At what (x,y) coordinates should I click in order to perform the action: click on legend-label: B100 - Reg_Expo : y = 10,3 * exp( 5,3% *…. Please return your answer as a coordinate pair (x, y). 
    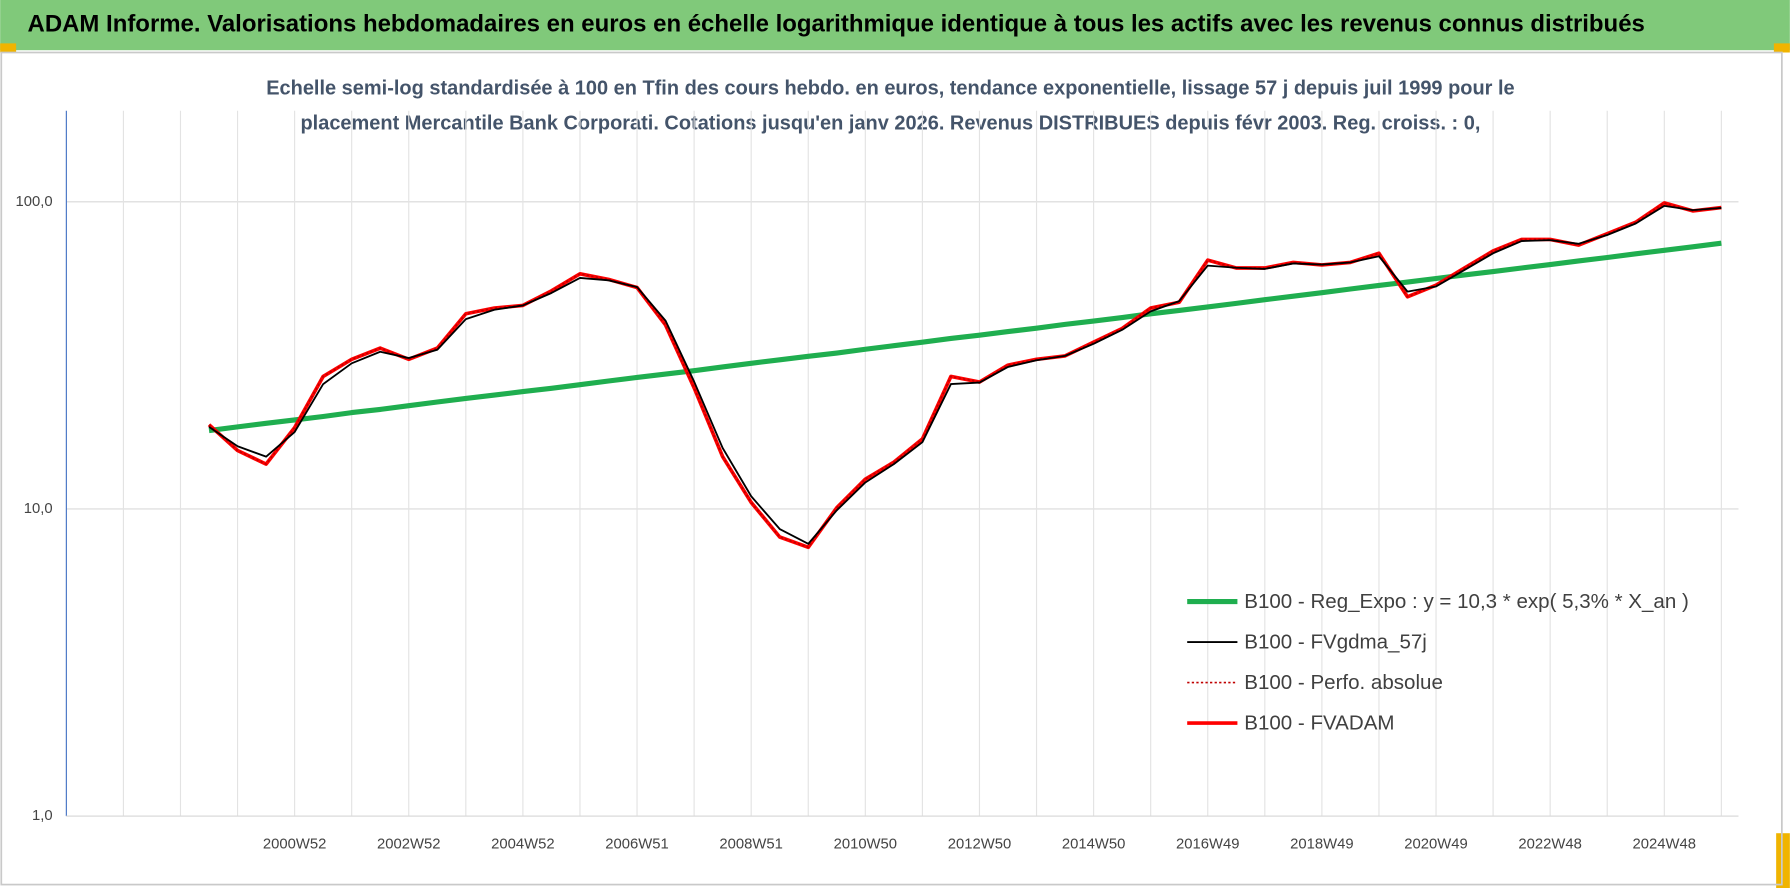
    Looking at the image, I should click on (1466, 601).